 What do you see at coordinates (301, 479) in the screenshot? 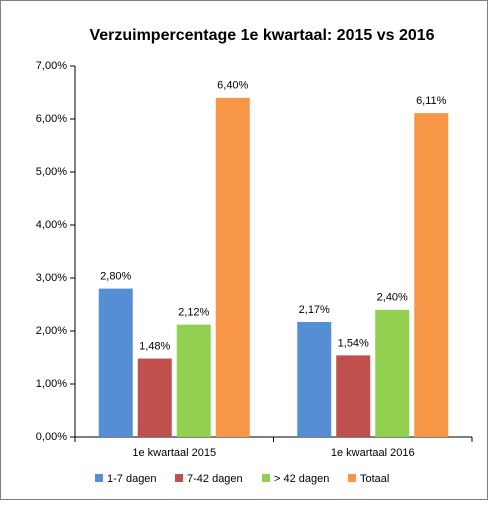
I see `legend-label: > 42 dagen` at bounding box center [301, 479].